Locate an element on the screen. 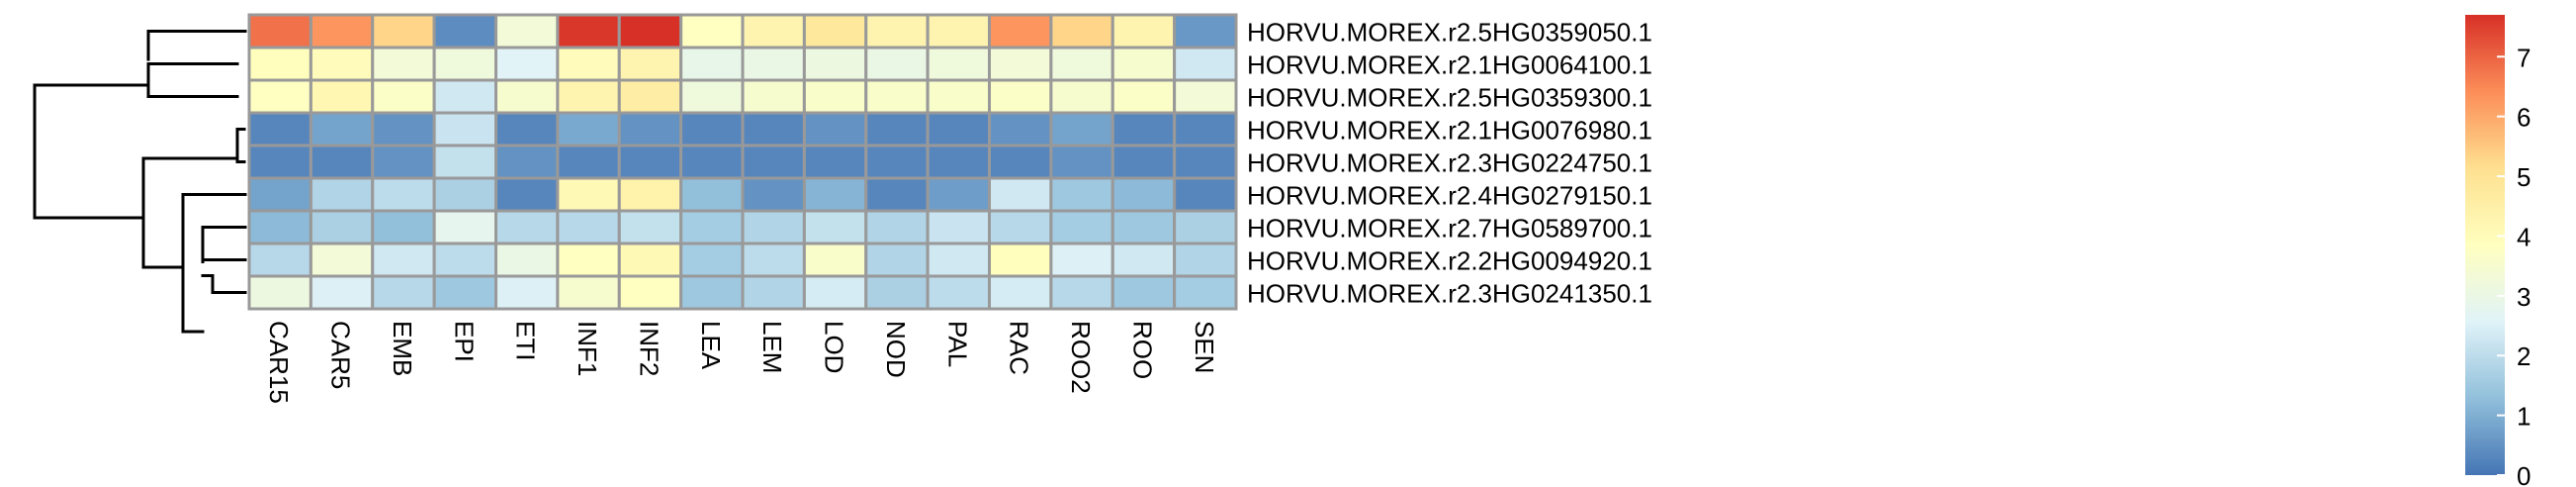 The image size is (2576, 487). legend-tick-label: 1 is located at coordinates (2524, 417).